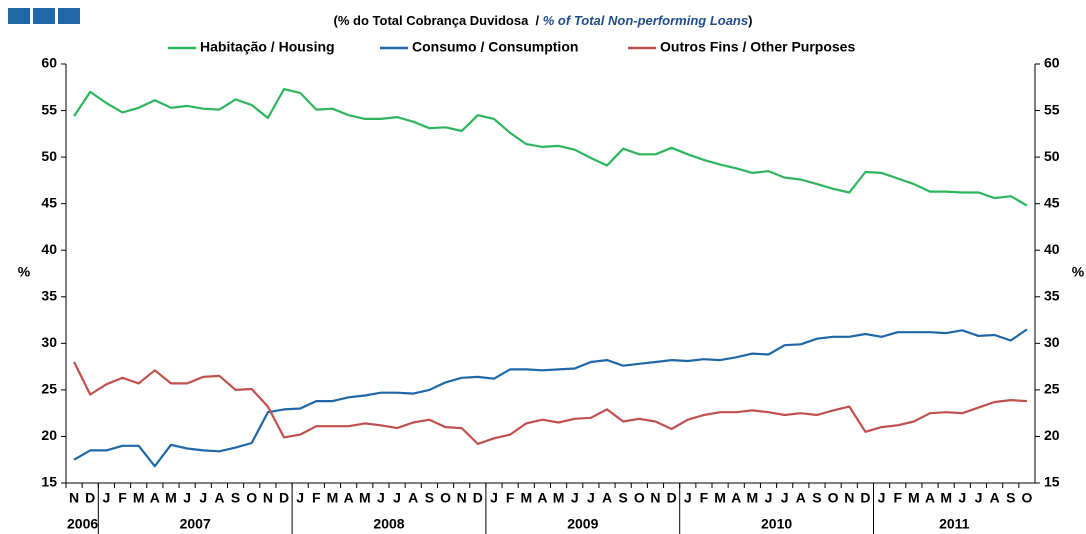 The image size is (1086, 534). Describe the element at coordinates (49, 202) in the screenshot. I see `y-tick-label: 45` at that location.